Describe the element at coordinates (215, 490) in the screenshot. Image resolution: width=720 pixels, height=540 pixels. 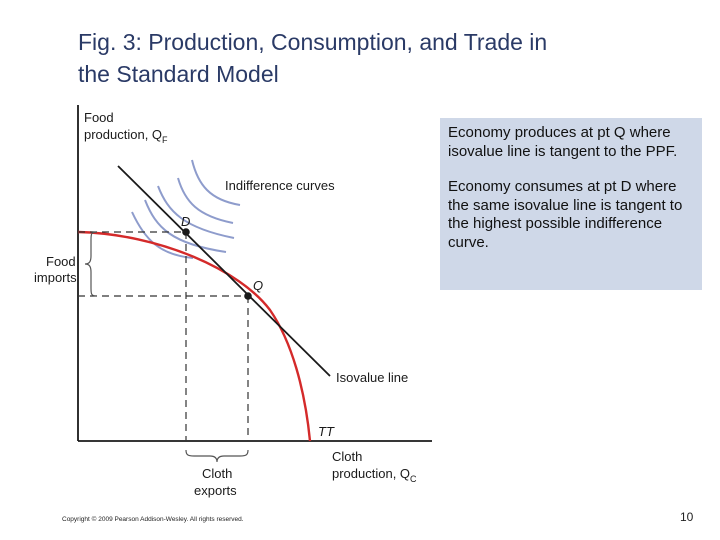
I see `cloth-exports-label-line2: exports` at that location.